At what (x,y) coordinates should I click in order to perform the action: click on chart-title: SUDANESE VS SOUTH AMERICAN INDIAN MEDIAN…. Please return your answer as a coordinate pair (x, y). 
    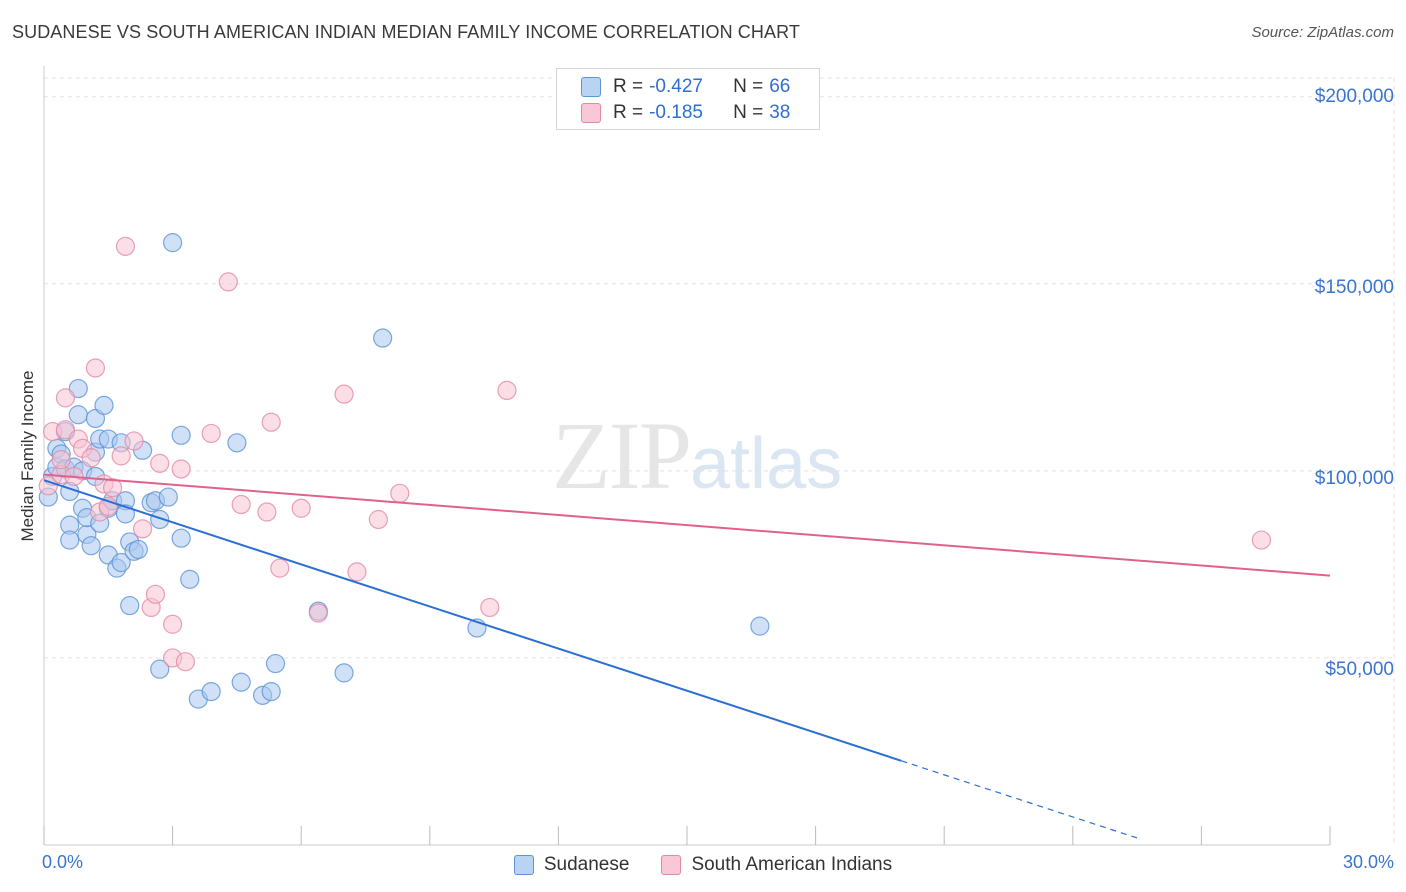
    Looking at the image, I should click on (406, 32).